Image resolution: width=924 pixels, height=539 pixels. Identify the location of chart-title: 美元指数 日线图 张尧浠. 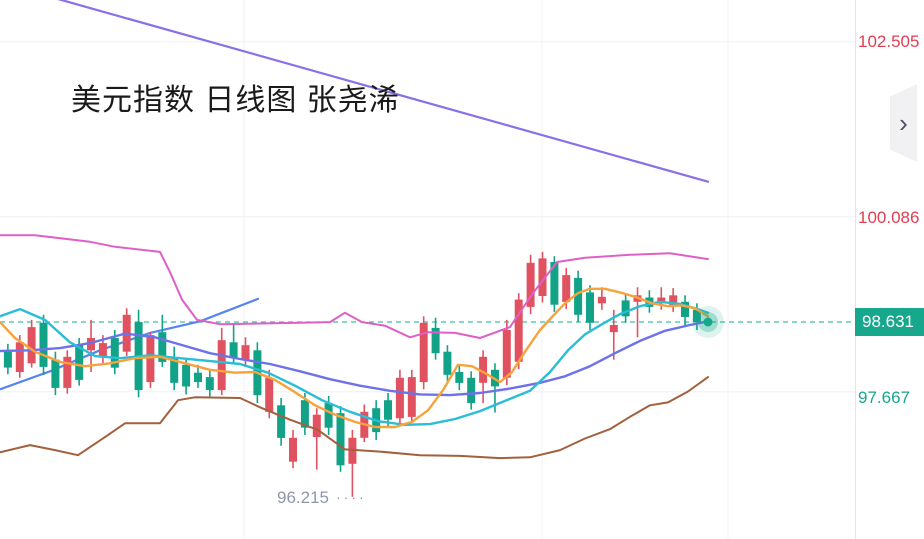
(235, 100).